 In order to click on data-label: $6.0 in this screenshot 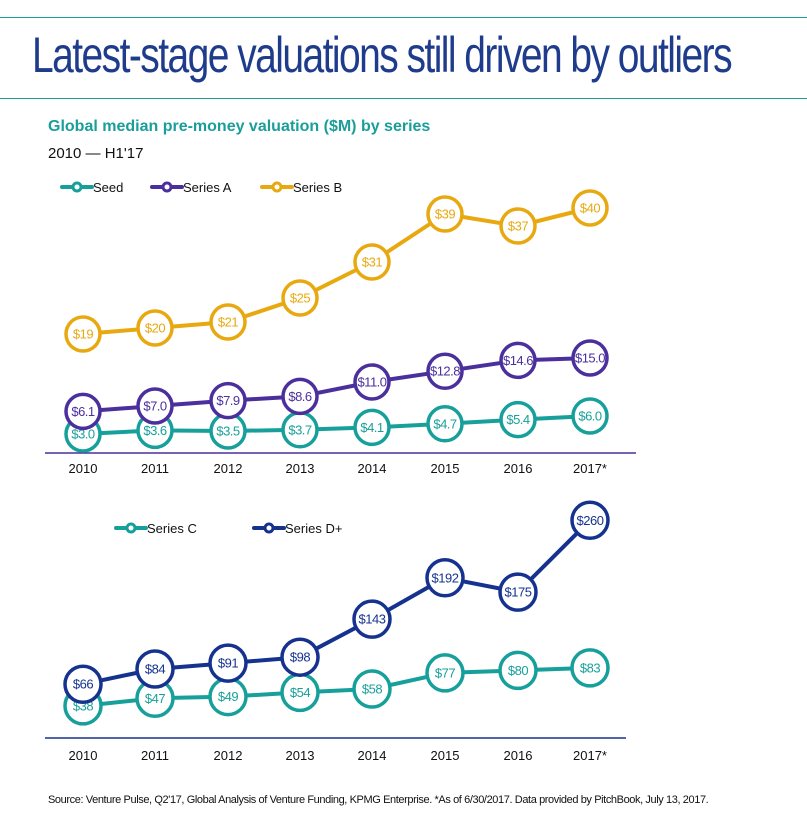, I will do `click(590, 416)`.